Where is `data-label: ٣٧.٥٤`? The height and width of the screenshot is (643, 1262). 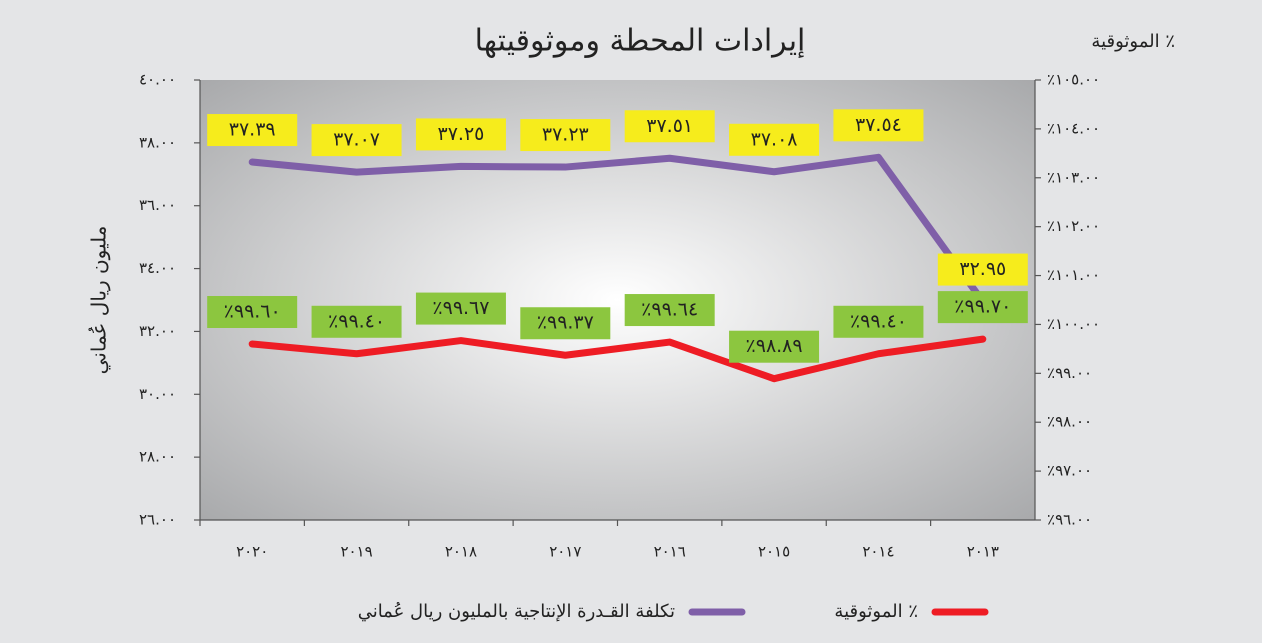
data-label: ٣٧.٥٤ is located at coordinates (878, 125).